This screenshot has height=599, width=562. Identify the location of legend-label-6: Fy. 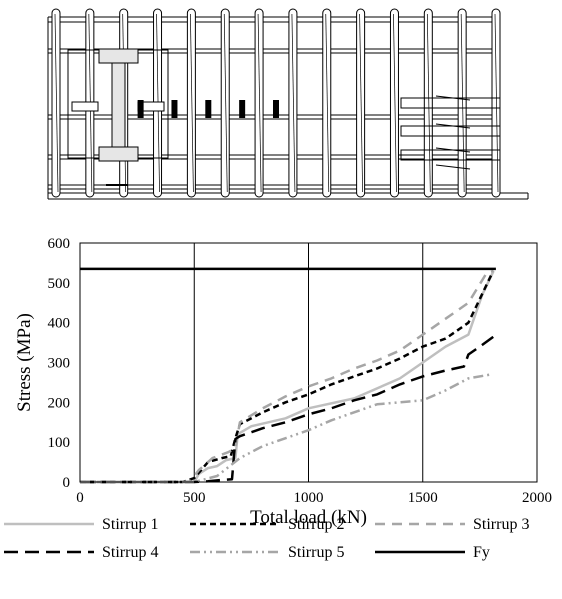
(481, 552).